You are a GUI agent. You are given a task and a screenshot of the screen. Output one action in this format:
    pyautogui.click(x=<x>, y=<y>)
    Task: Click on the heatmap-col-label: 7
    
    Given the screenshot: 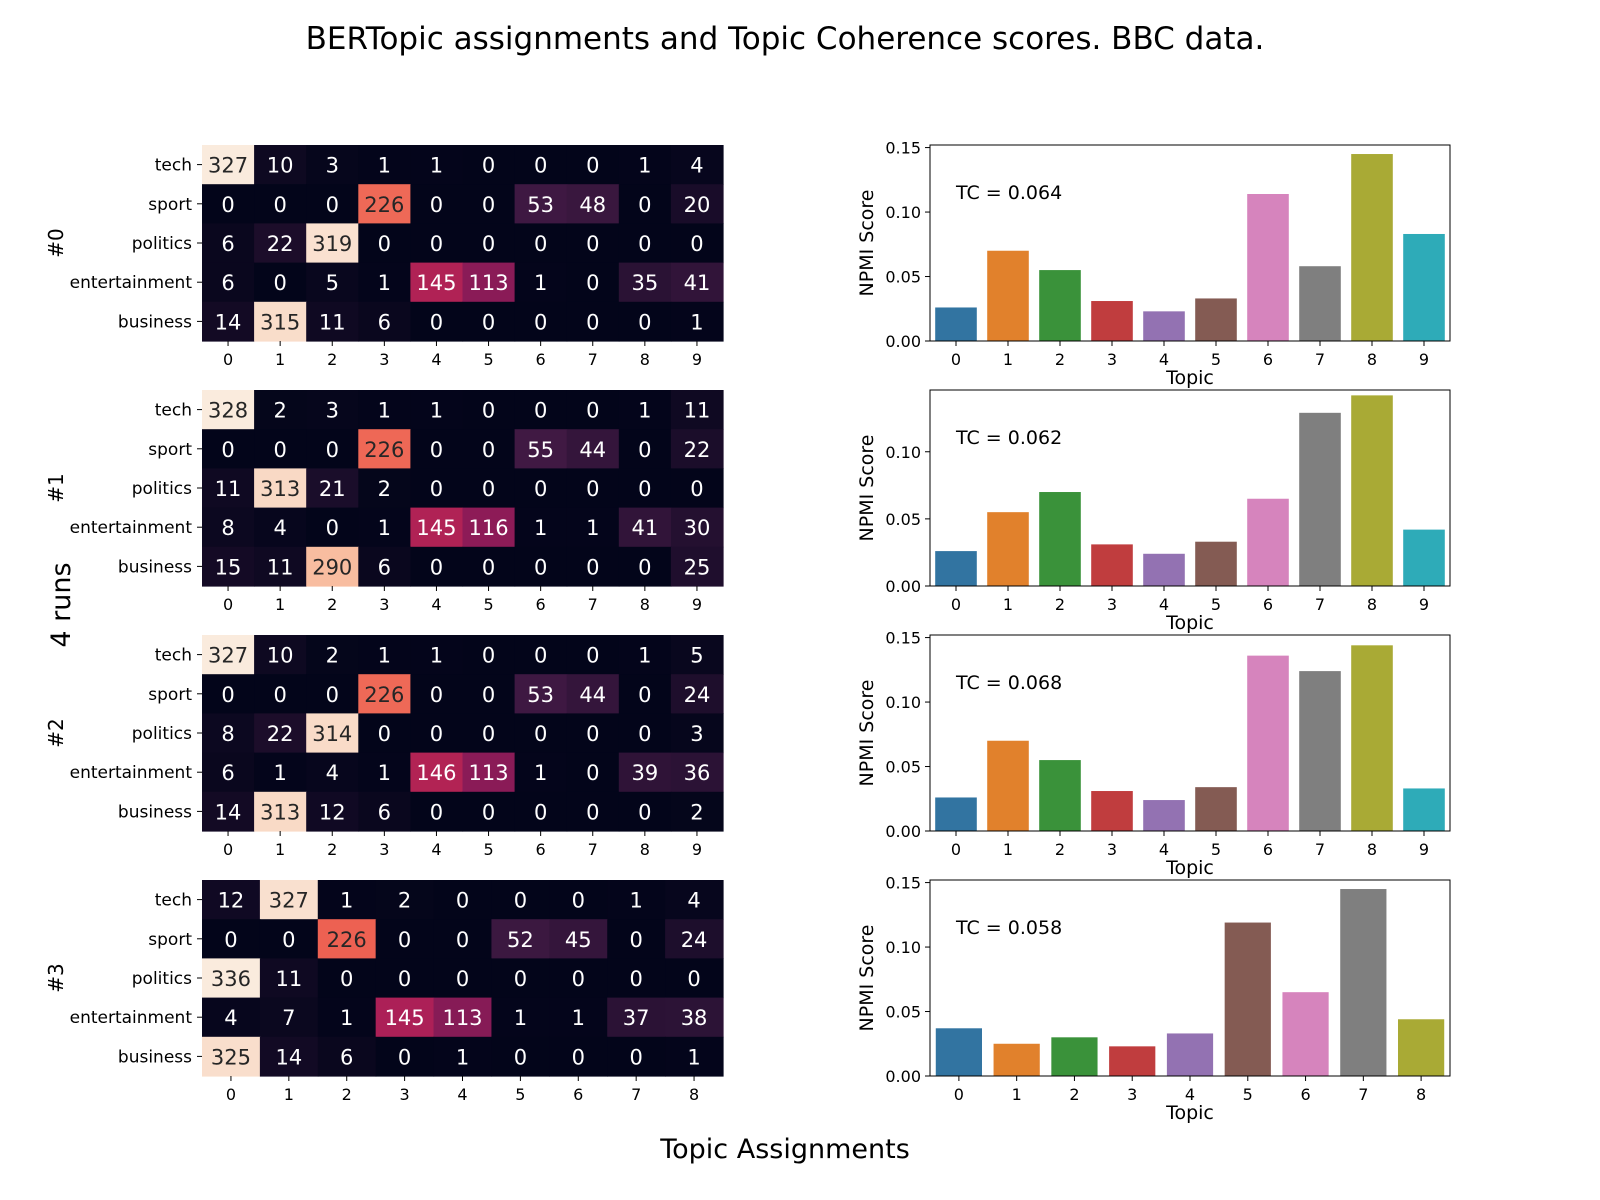 What is the action you would take?
    pyautogui.click(x=593, y=849)
    